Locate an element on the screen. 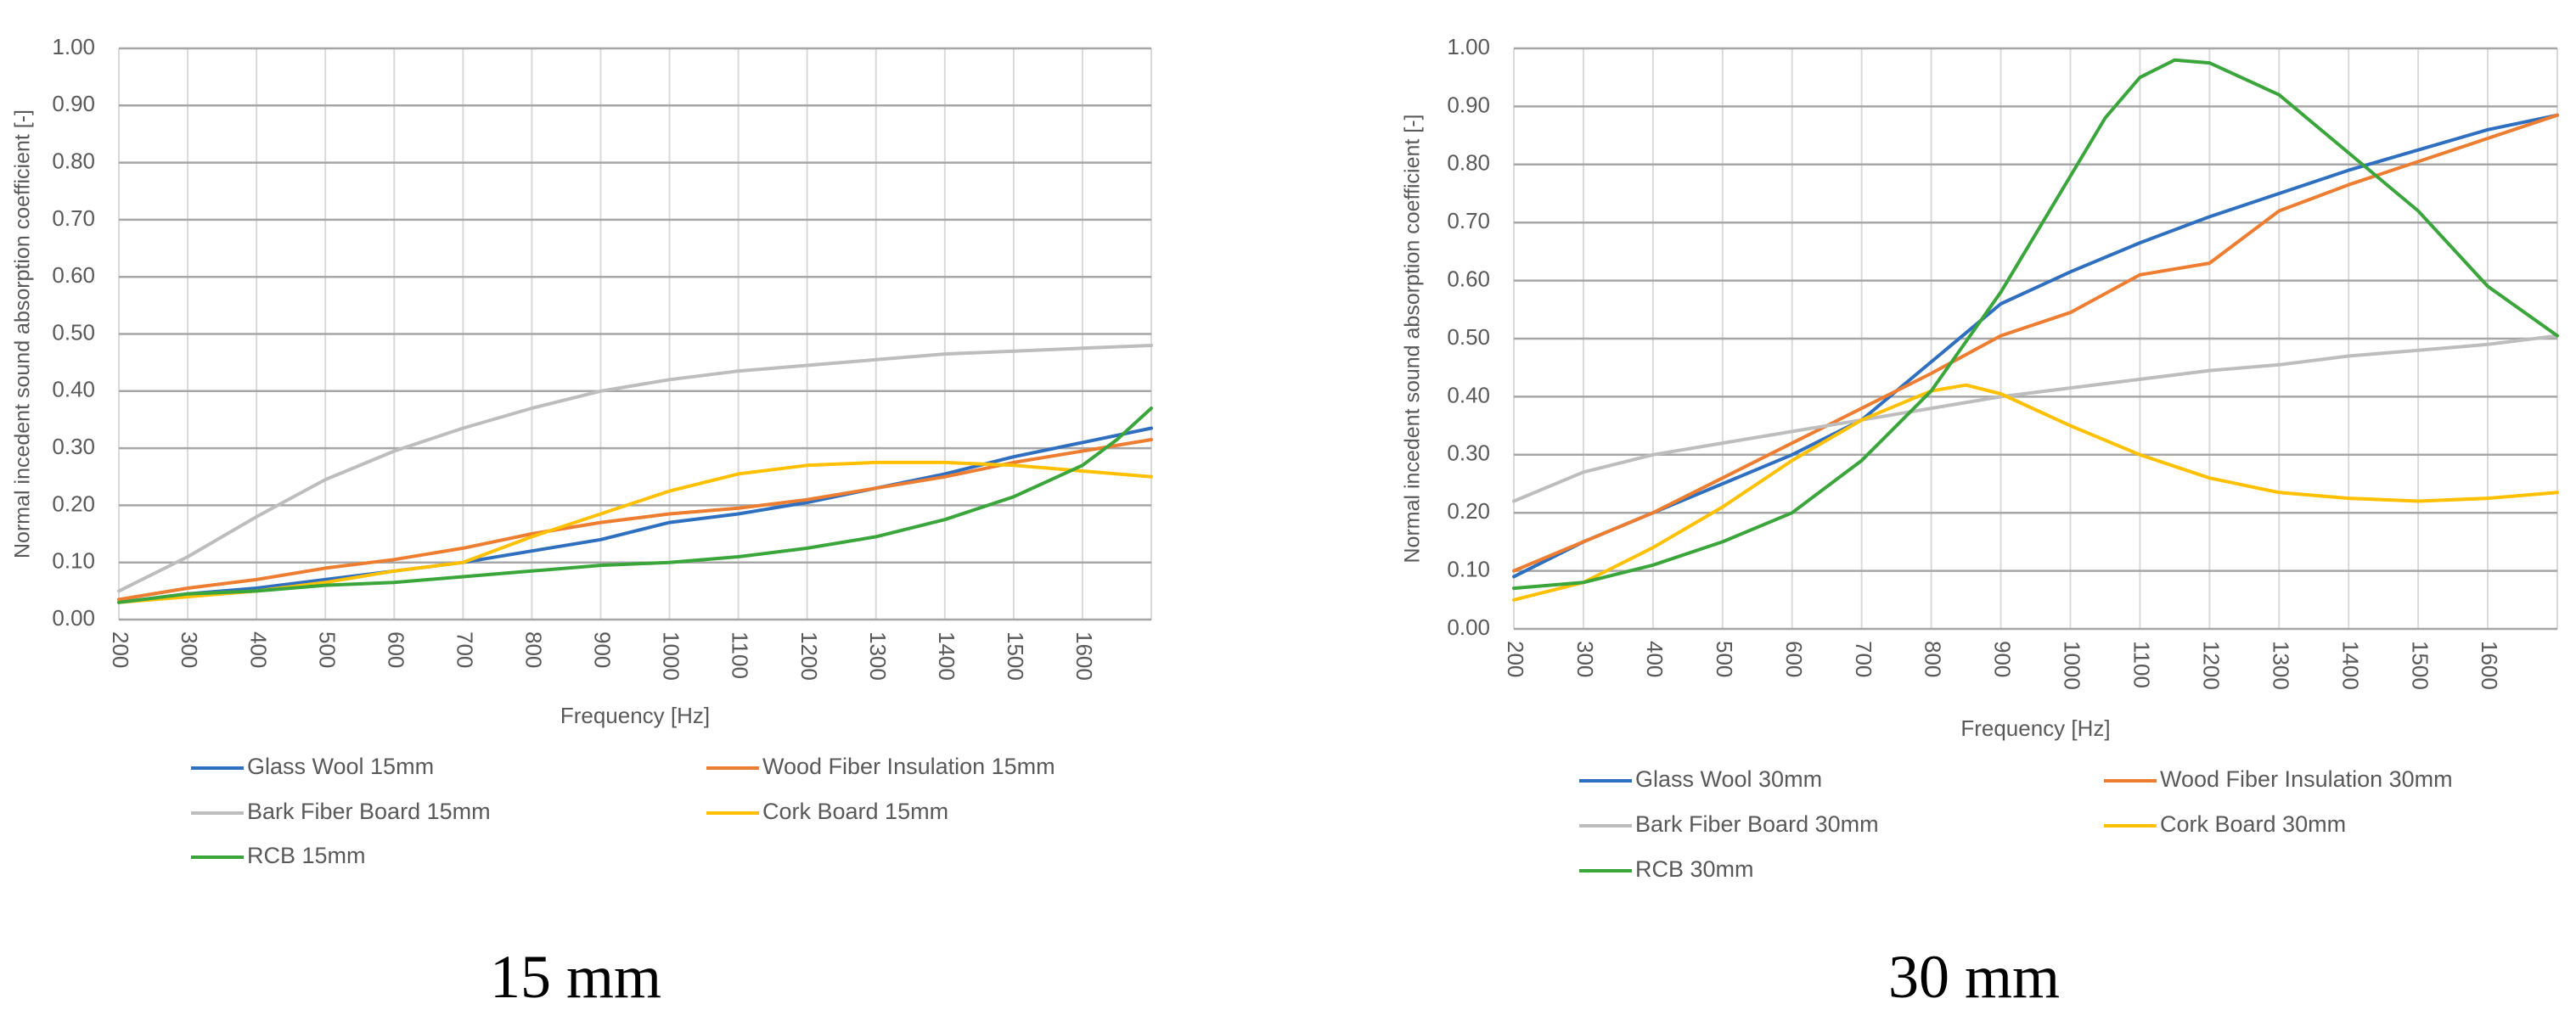  legend-item: Bark Fiber Board 15mm is located at coordinates (341, 811).